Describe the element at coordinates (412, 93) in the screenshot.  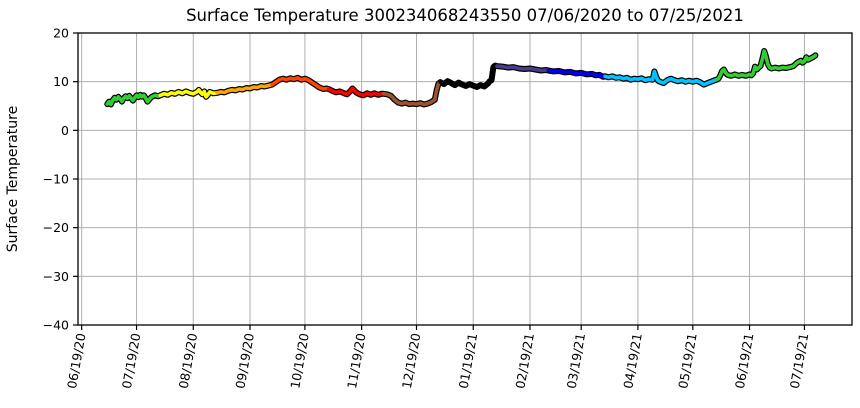
I see `temperature-line-segment-dec-2020` at that location.